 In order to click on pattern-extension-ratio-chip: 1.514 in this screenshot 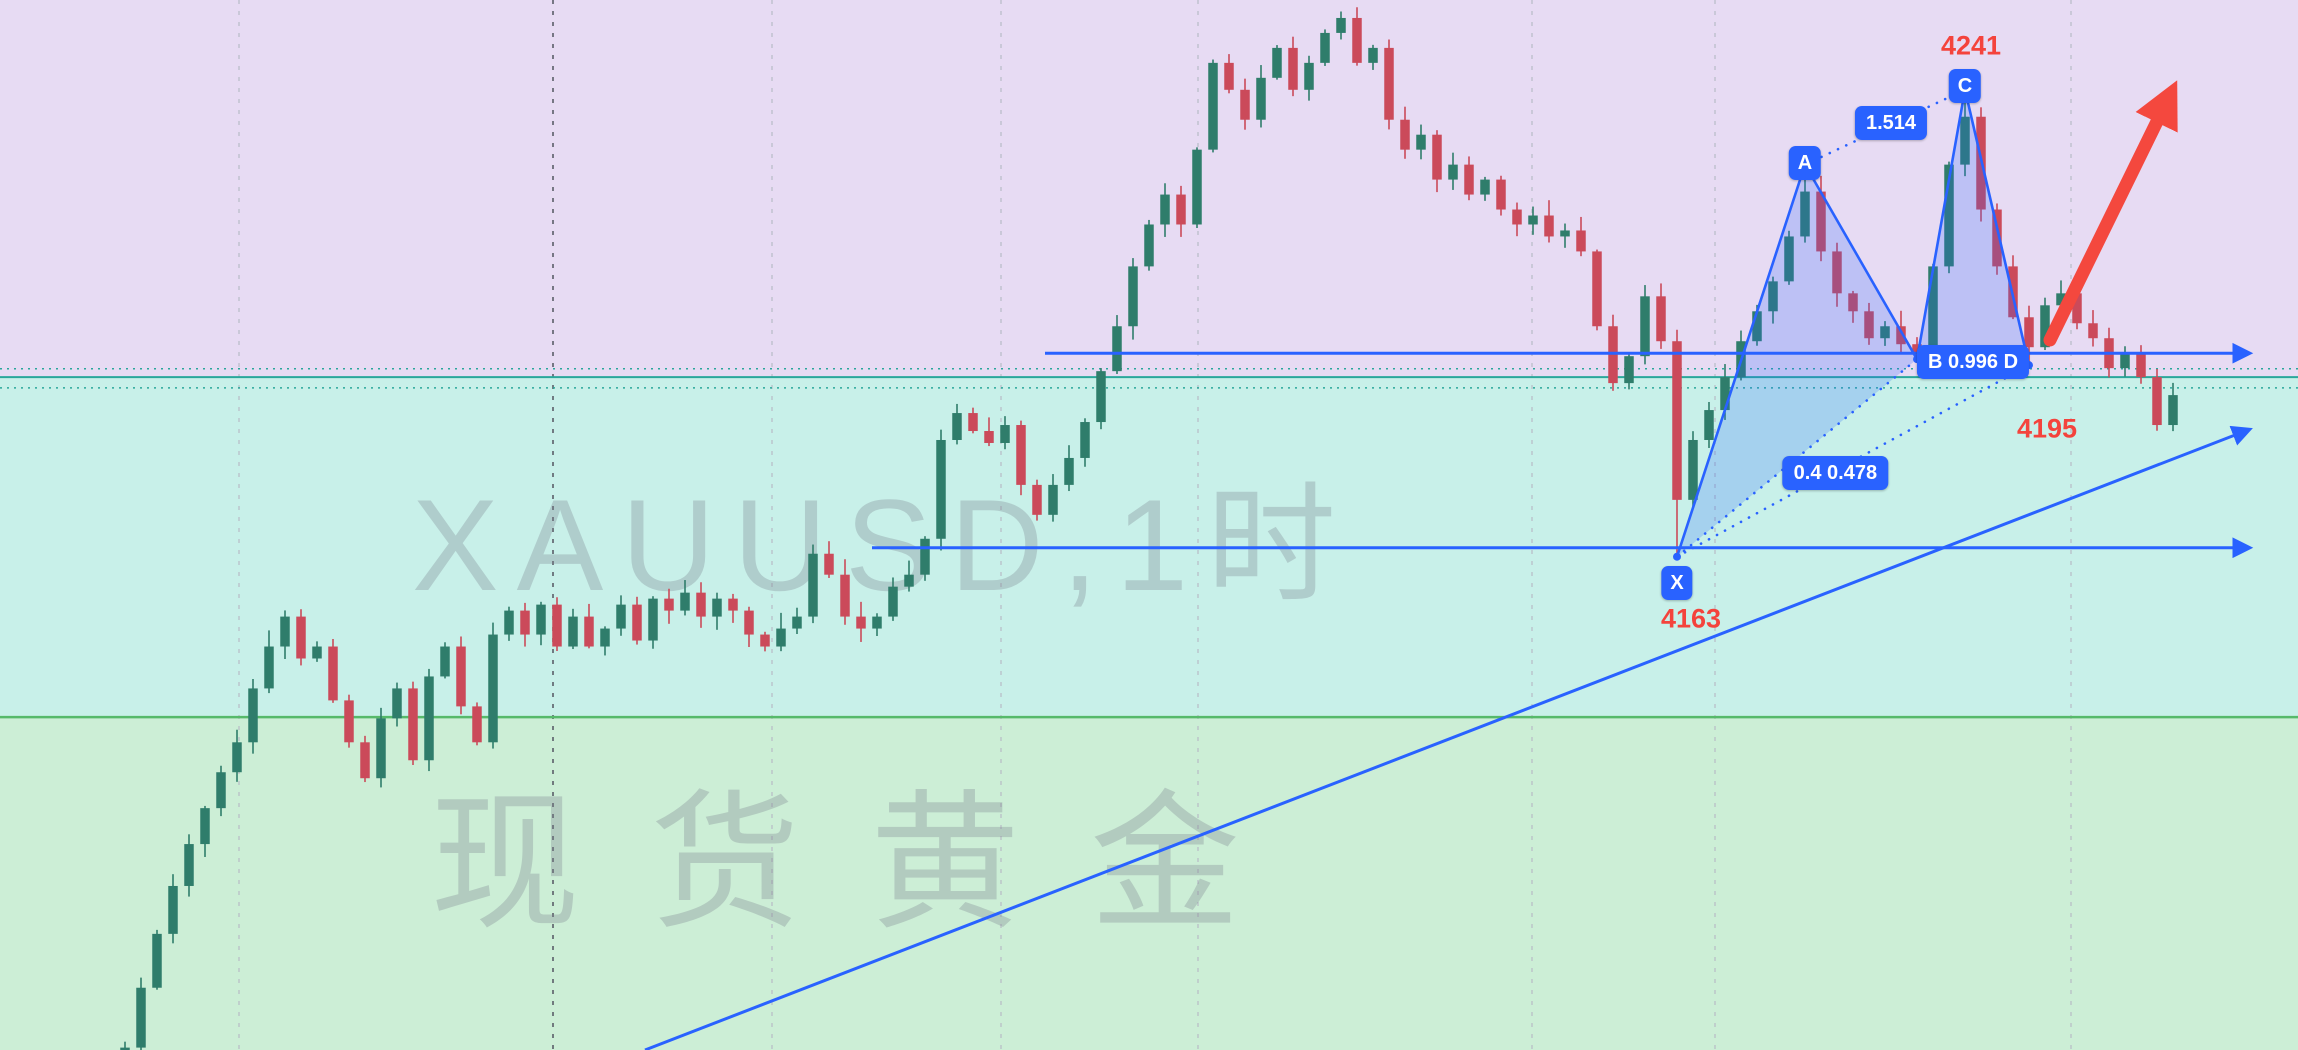, I will do `click(1891, 123)`.